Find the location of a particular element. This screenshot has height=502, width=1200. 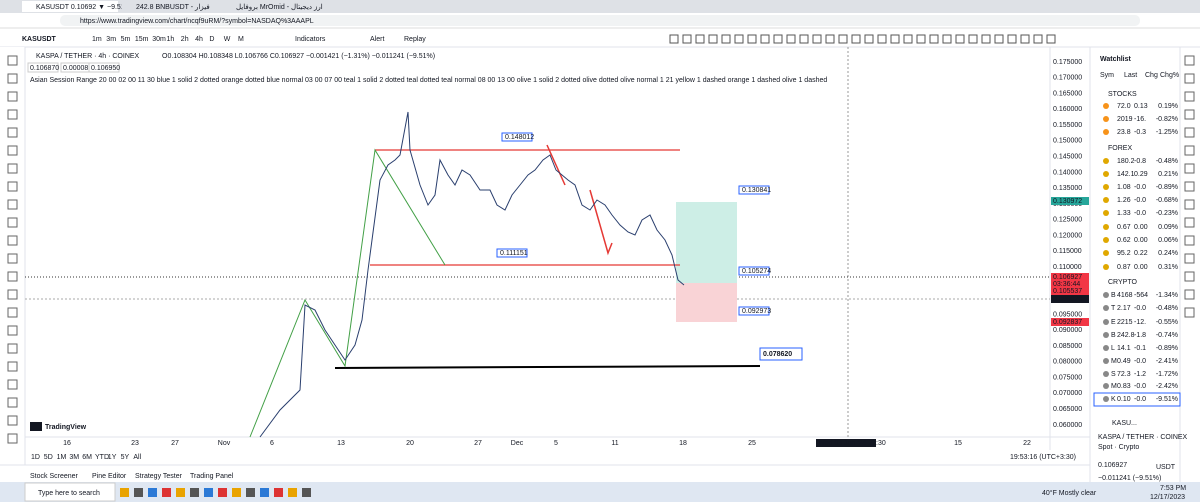

bottom-tab: Pine Editor is located at coordinates (109, 476).